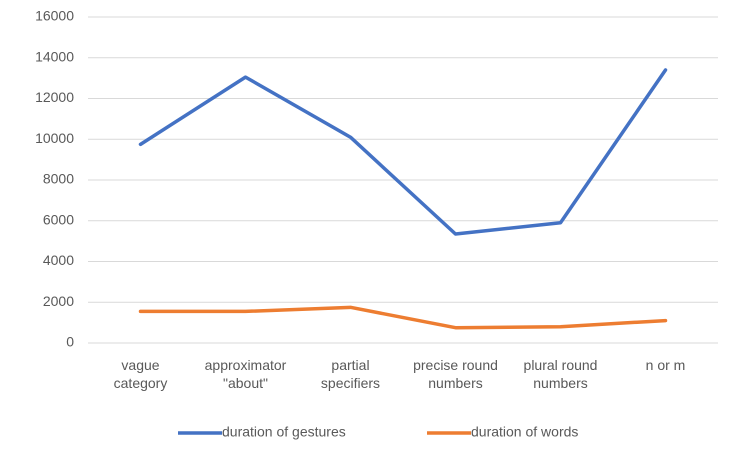 Image resolution: width=755 pixels, height=453 pixels. Describe the element at coordinates (58, 260) in the screenshot. I see `y-tick-label: 4000` at that location.